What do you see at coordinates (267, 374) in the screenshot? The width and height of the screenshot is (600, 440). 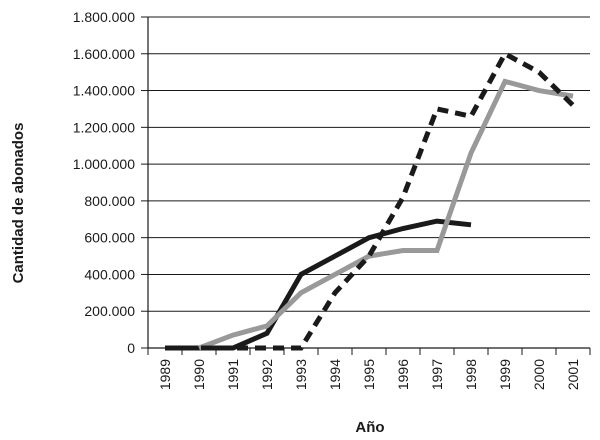 I see `x-tick-label: 1992` at bounding box center [267, 374].